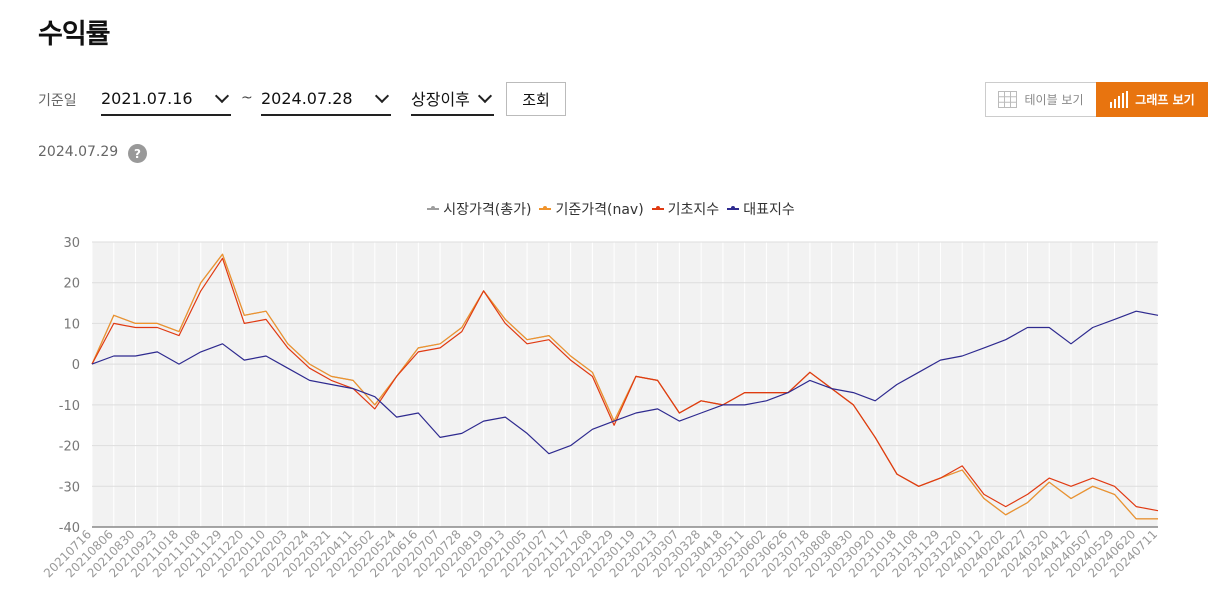 This screenshot has width=1222, height=604. I want to click on end-date-select: 2024.07.28, so click(326, 99).